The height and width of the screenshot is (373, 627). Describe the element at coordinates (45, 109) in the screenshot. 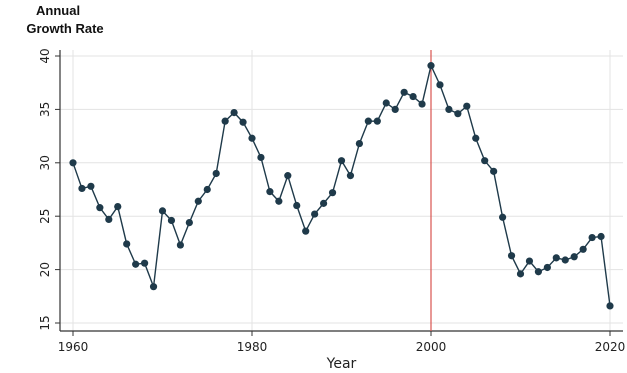

I see `y-tick-label: 35` at that location.